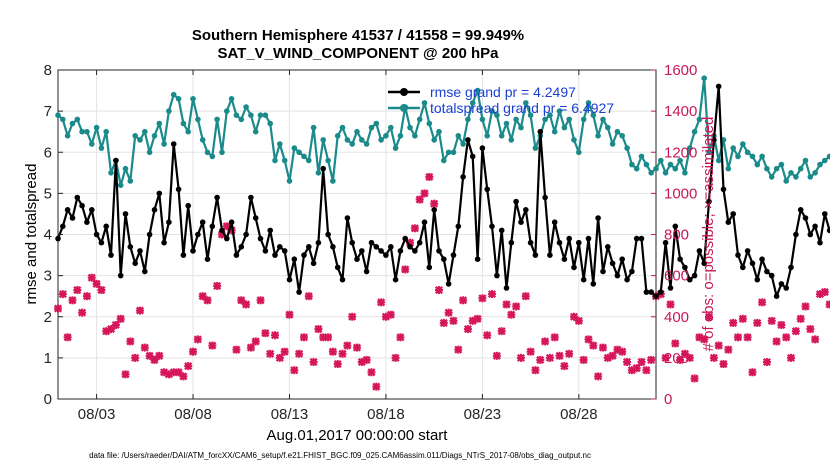 The height and width of the screenshot is (470, 830). I want to click on x-tick-label: 08/03, so click(97, 414).